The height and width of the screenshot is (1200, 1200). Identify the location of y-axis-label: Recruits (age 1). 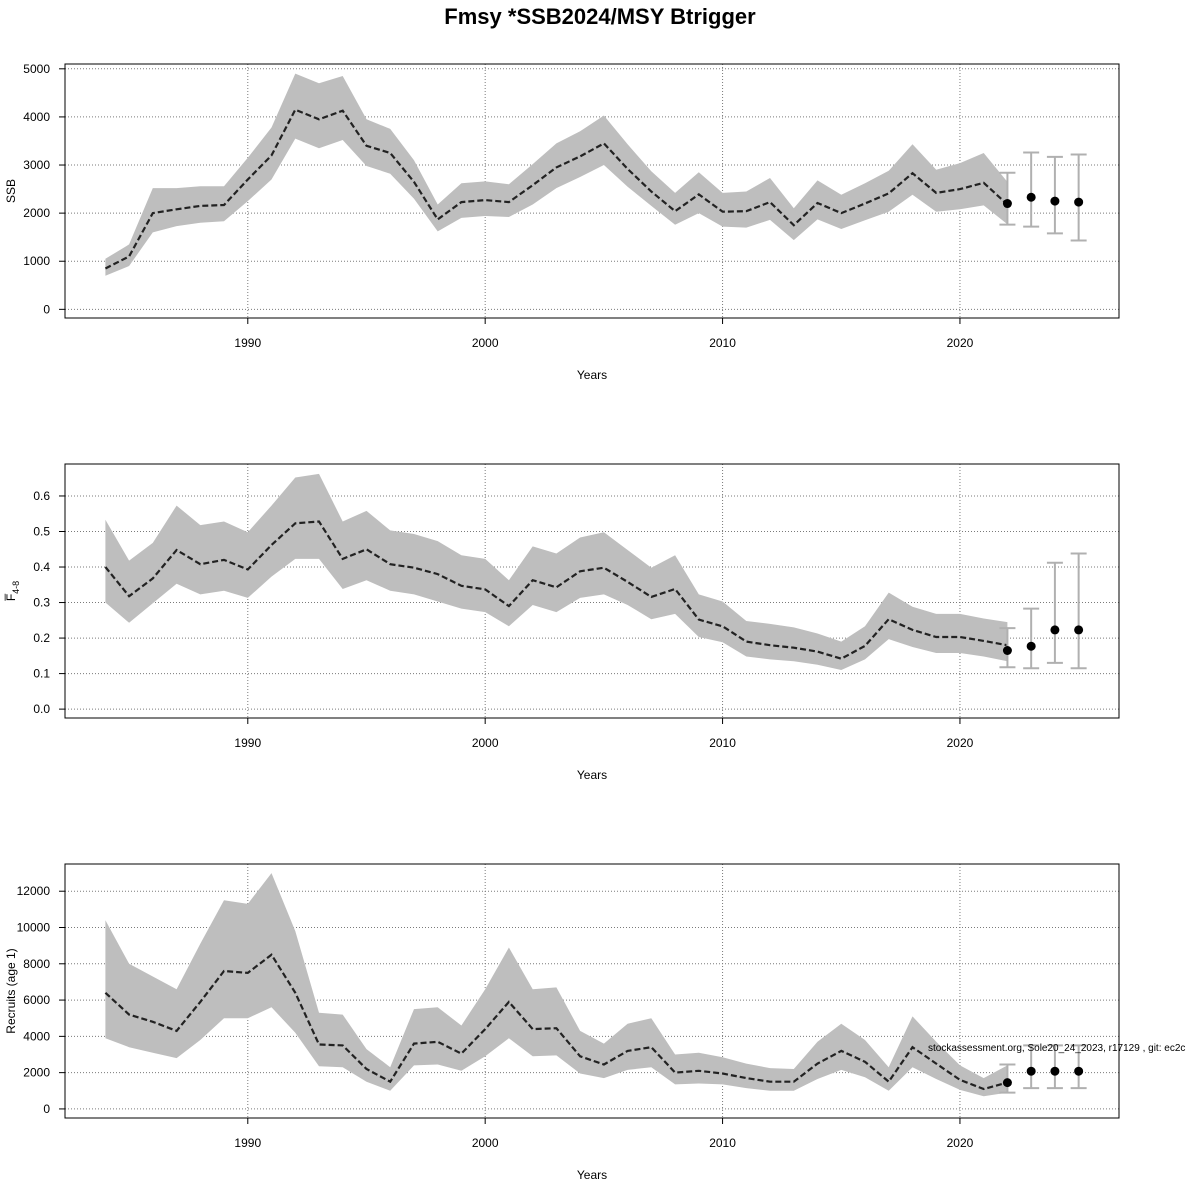
(11, 990).